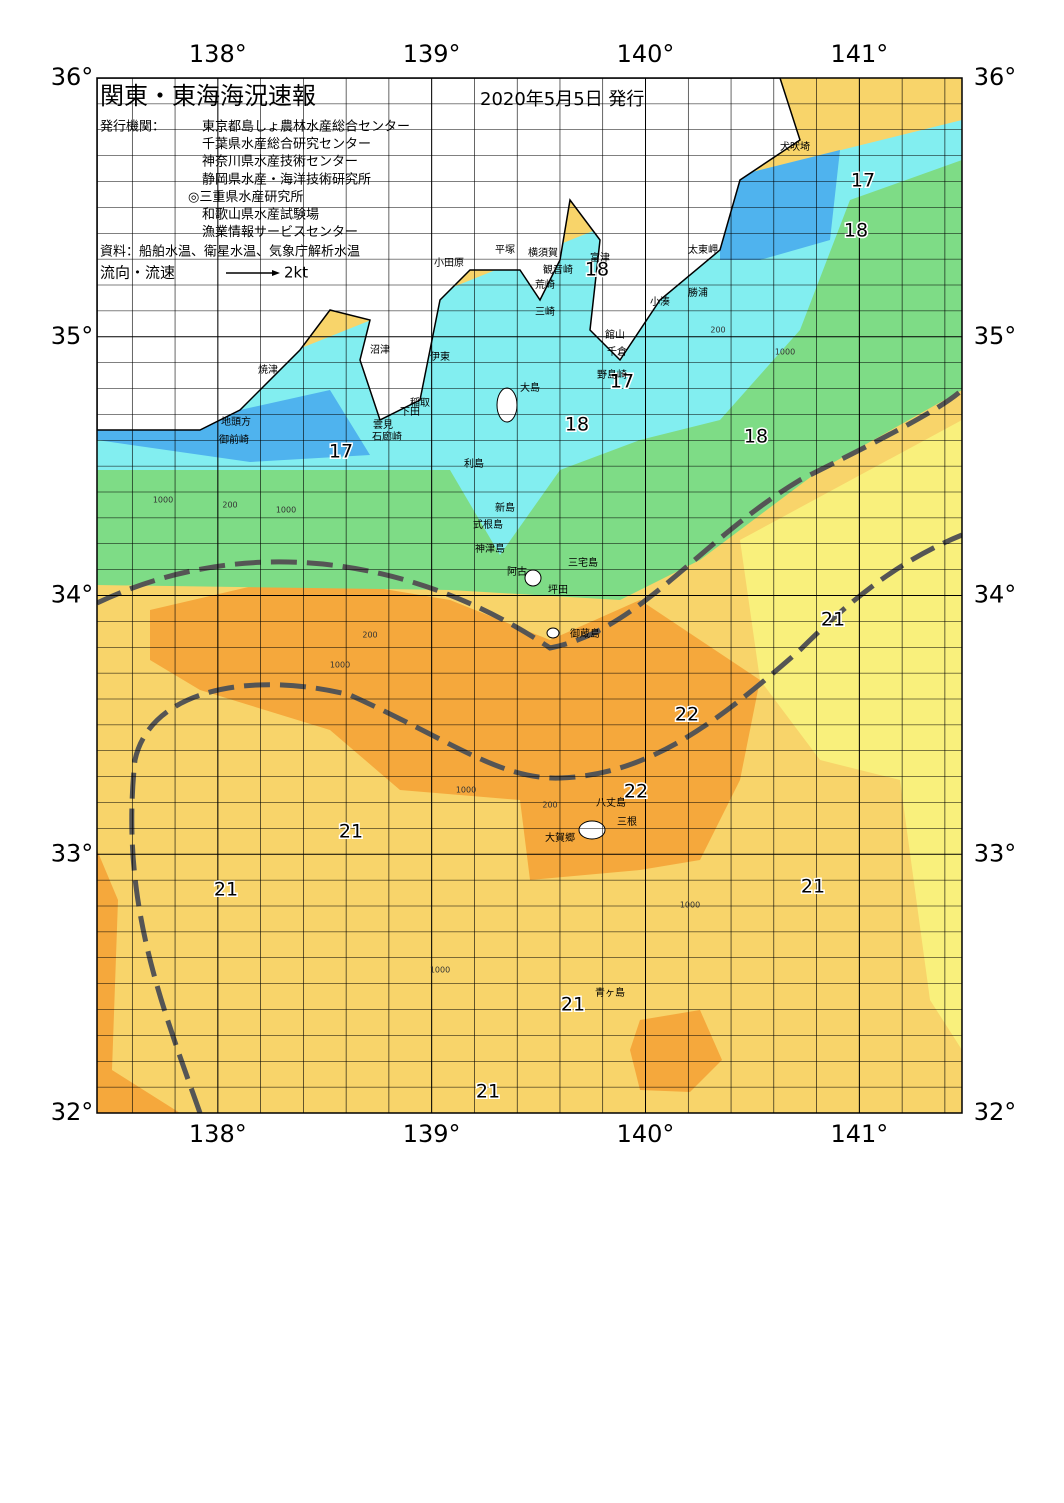 The width and height of the screenshot is (1064, 1503). I want to click on issuer: 和歌山県水産試験場, so click(260, 215).